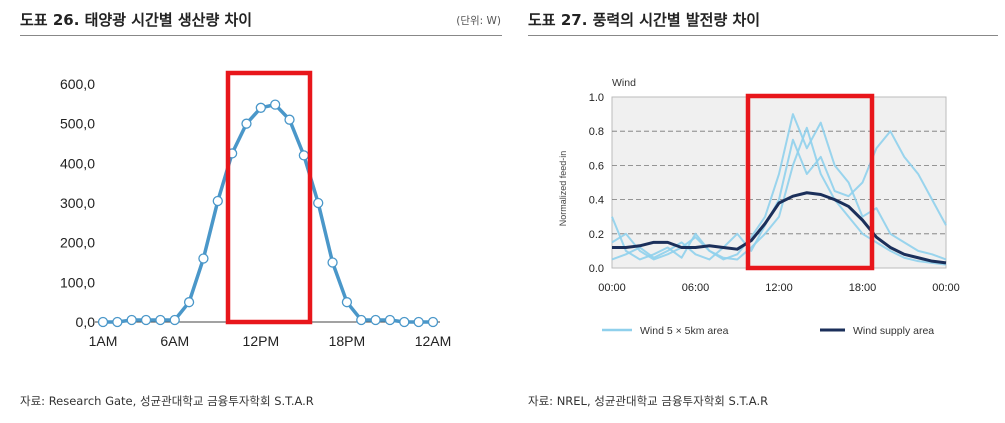  I want to click on y-tick-label: 100,0, so click(77, 282).